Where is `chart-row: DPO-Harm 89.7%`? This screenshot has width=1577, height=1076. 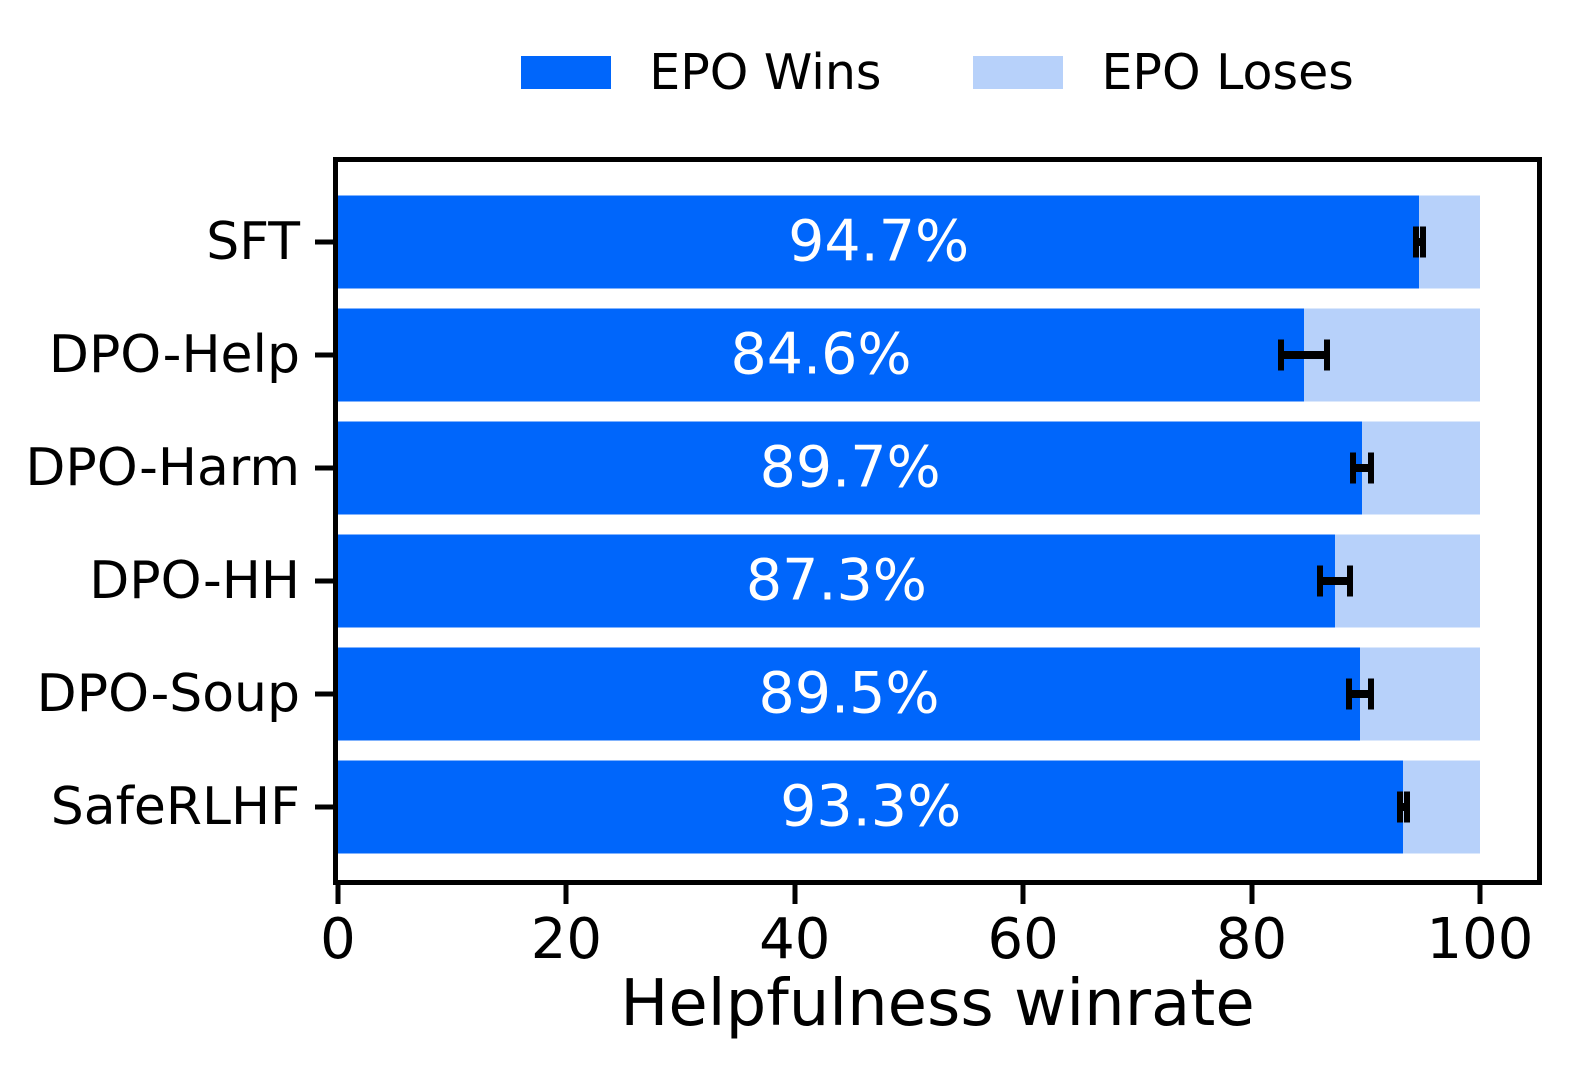
chart-row: DPO-Harm 89.7% is located at coordinates (781, 468).